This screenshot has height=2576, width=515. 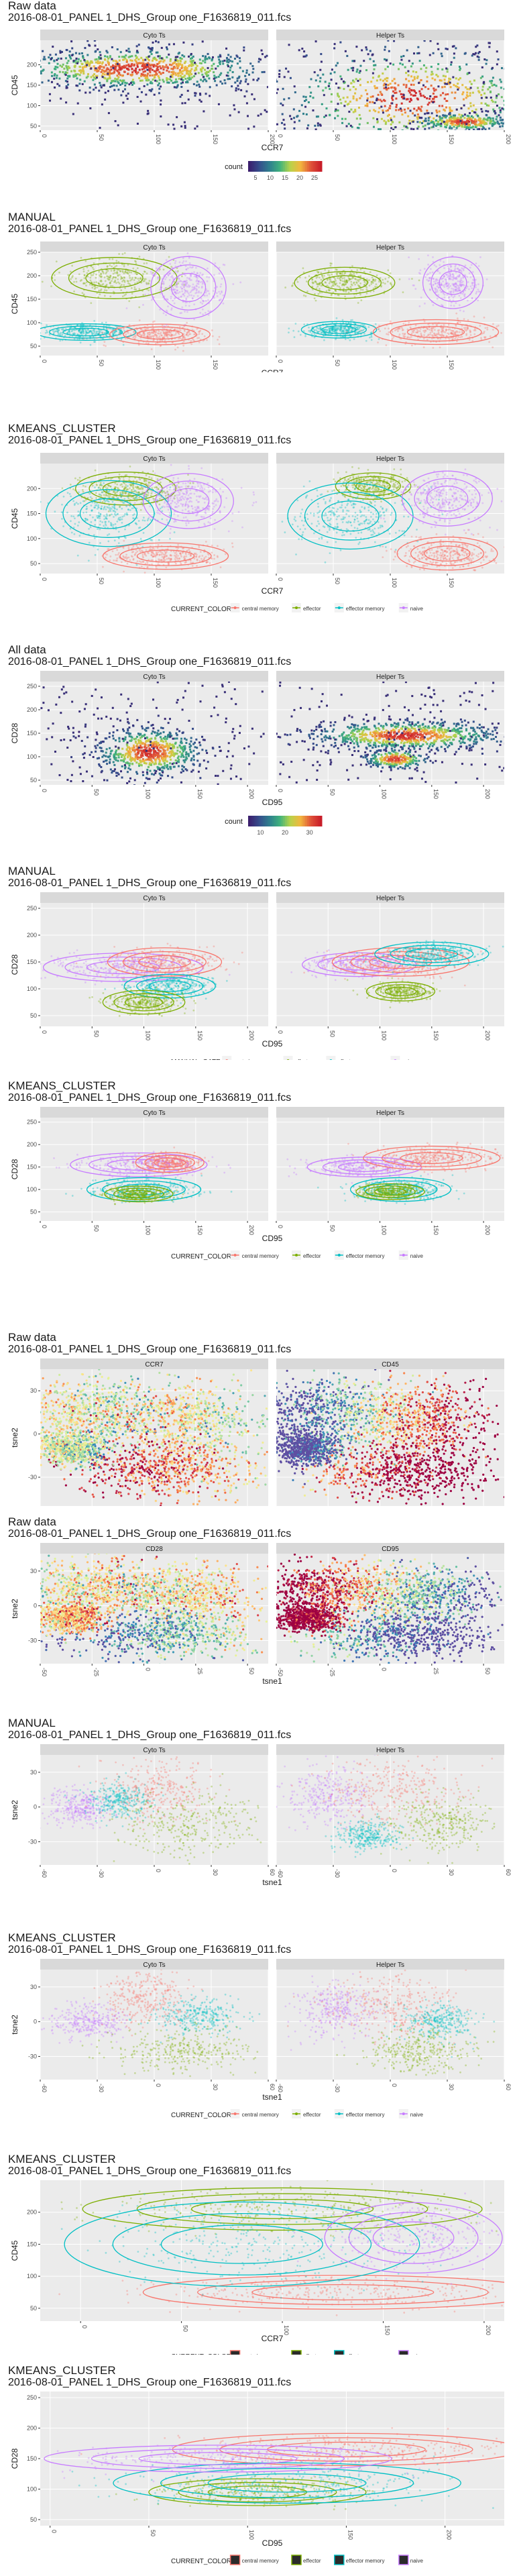 What do you see at coordinates (149, 519) in the screenshot?
I see `plot-marks` at bounding box center [149, 519].